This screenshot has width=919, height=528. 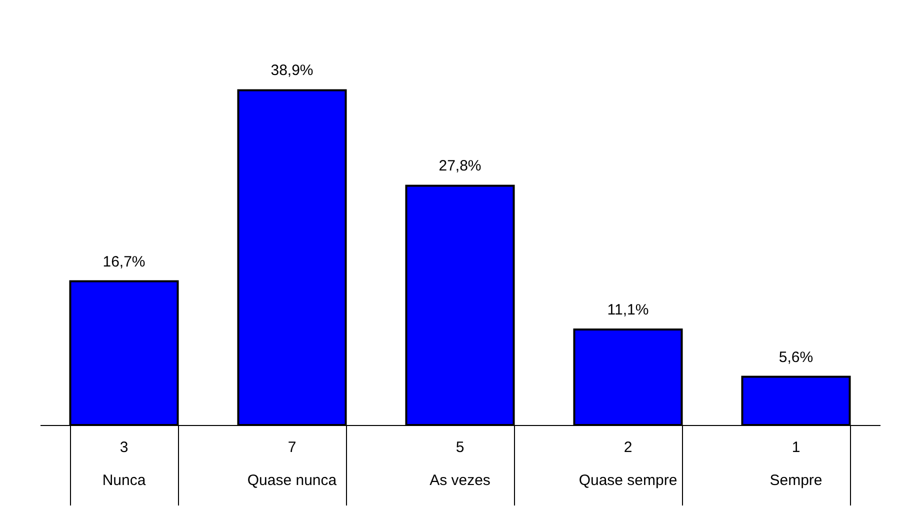 What do you see at coordinates (292, 480) in the screenshot?
I see `x-tick-label: Quase nunca` at bounding box center [292, 480].